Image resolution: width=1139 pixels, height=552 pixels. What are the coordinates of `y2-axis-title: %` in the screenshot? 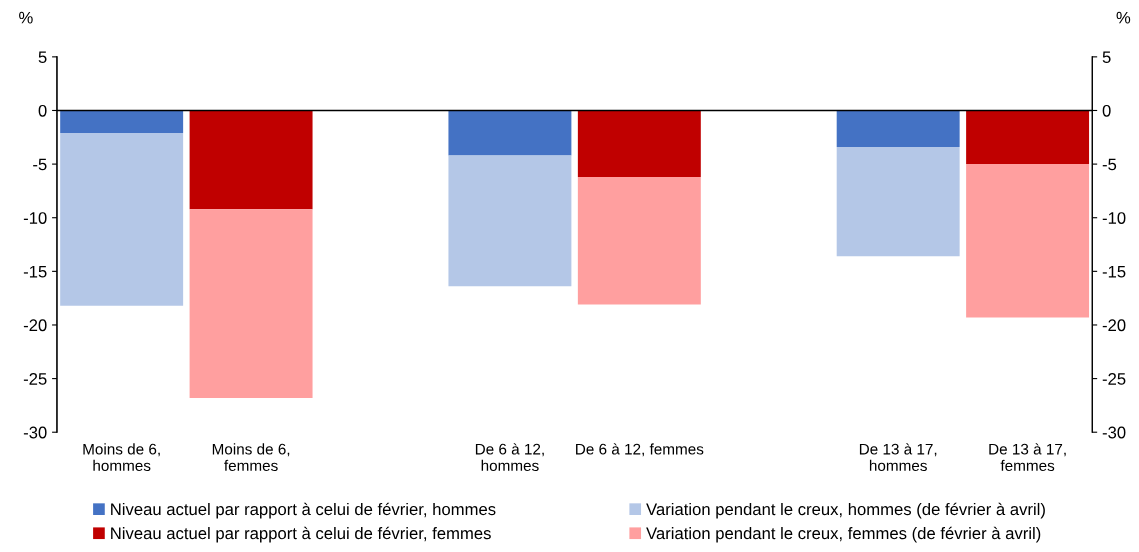 It's located at (1123, 17).